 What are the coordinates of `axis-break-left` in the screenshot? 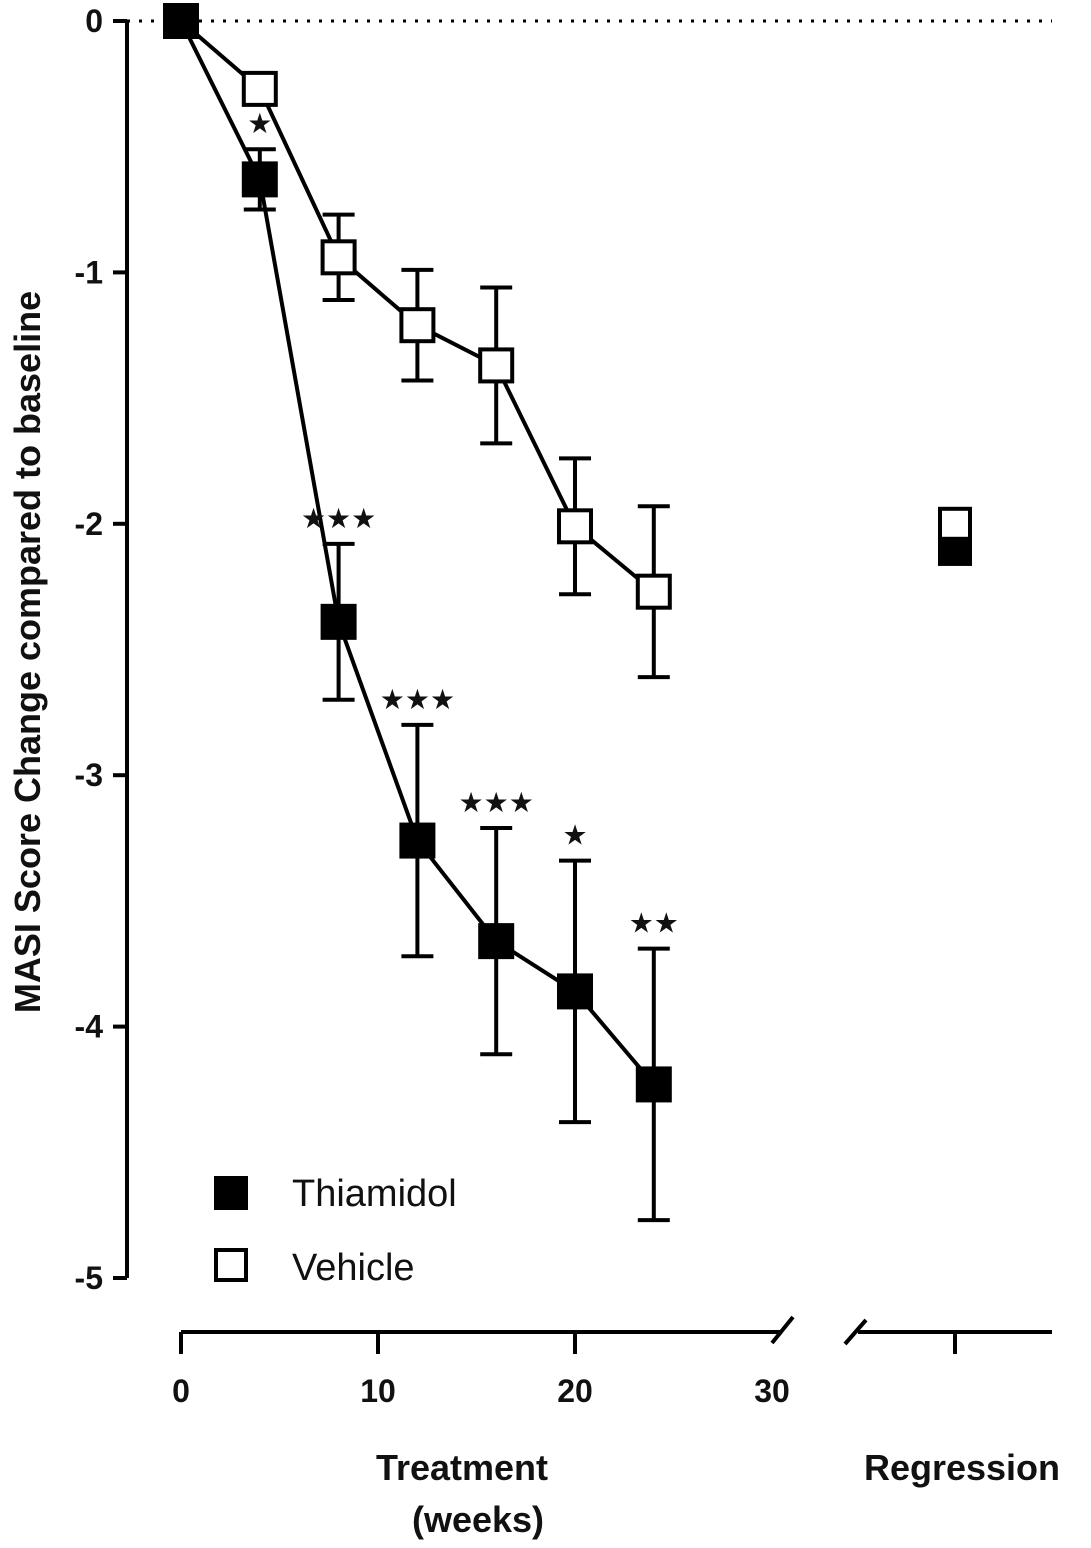 It's located at (782, 1330).